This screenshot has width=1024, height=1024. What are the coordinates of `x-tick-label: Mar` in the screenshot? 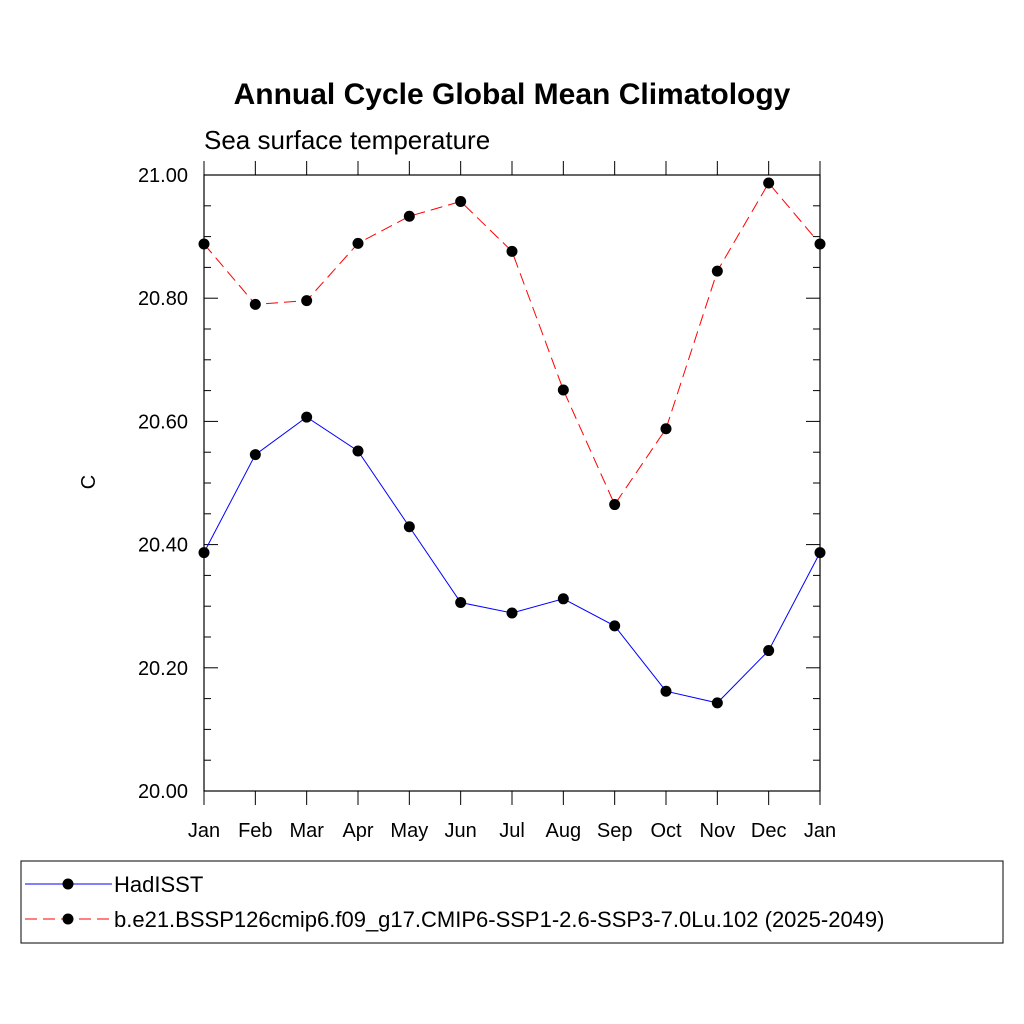 It's located at (306, 831).